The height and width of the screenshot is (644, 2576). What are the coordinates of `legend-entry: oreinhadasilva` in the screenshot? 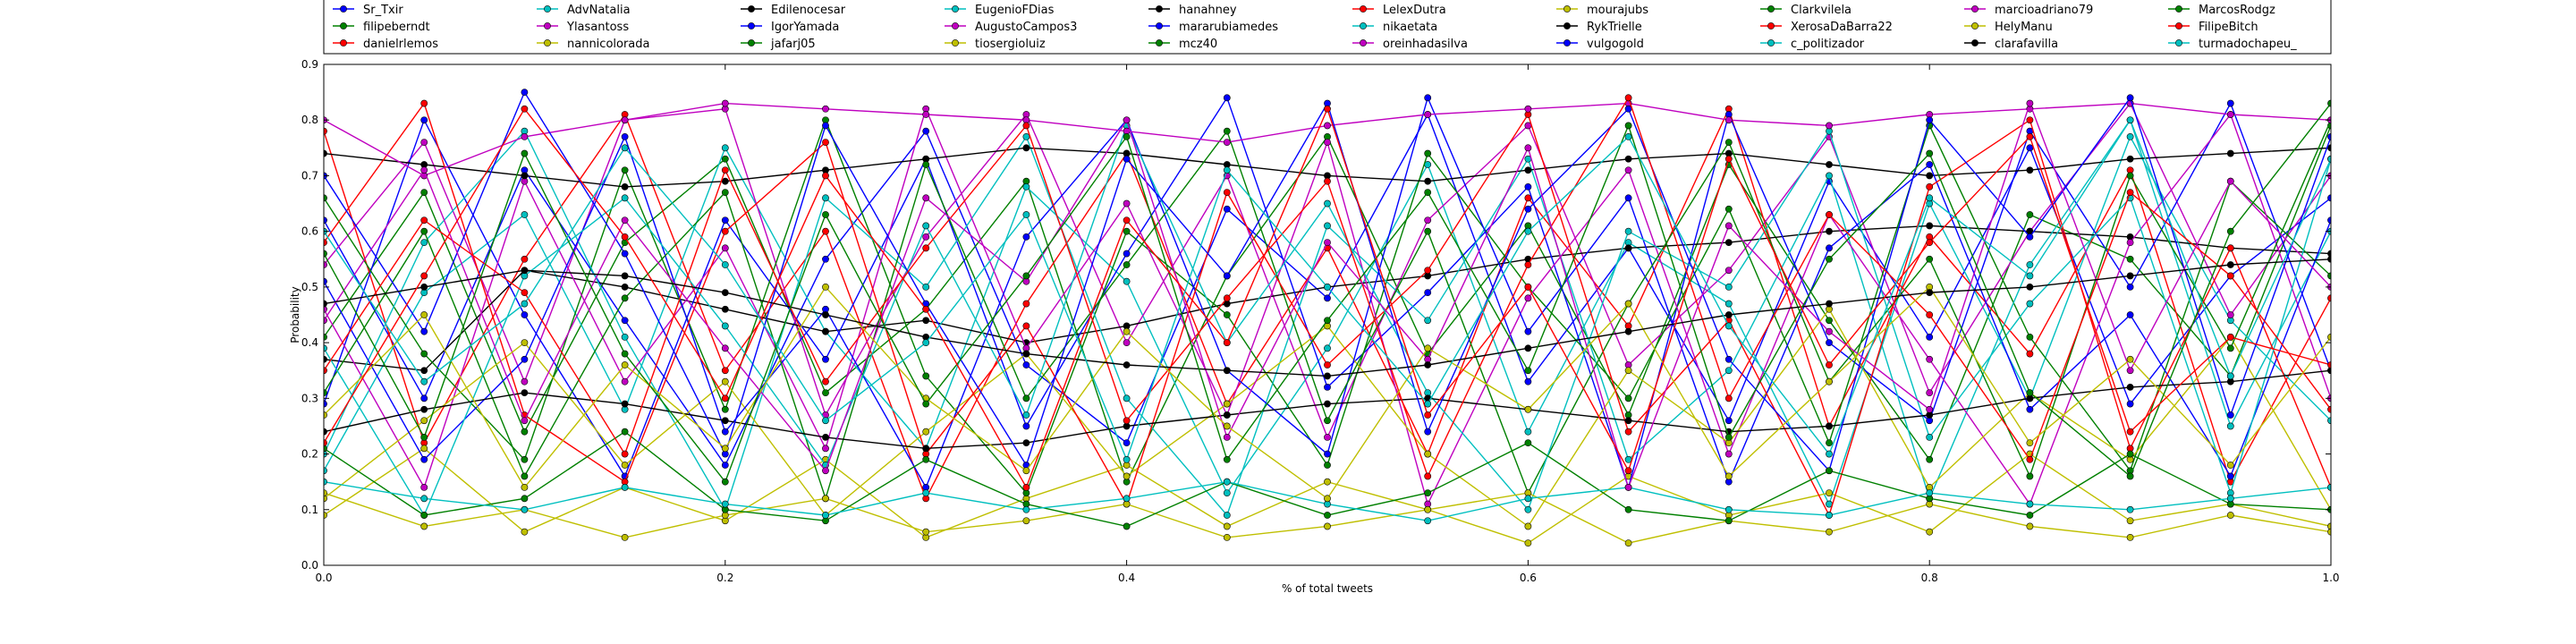 It's located at (1410, 44).